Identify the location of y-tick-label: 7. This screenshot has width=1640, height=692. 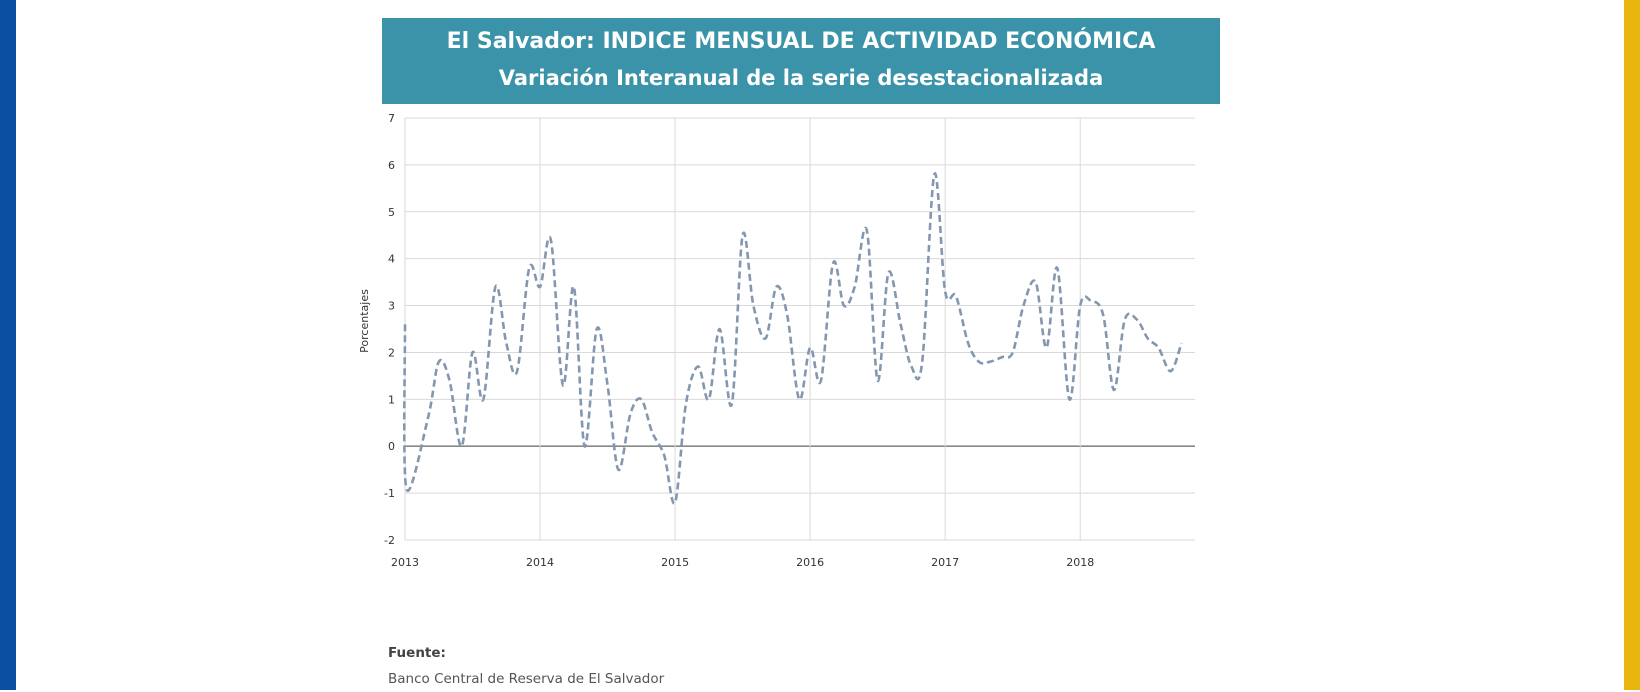
(391, 118).